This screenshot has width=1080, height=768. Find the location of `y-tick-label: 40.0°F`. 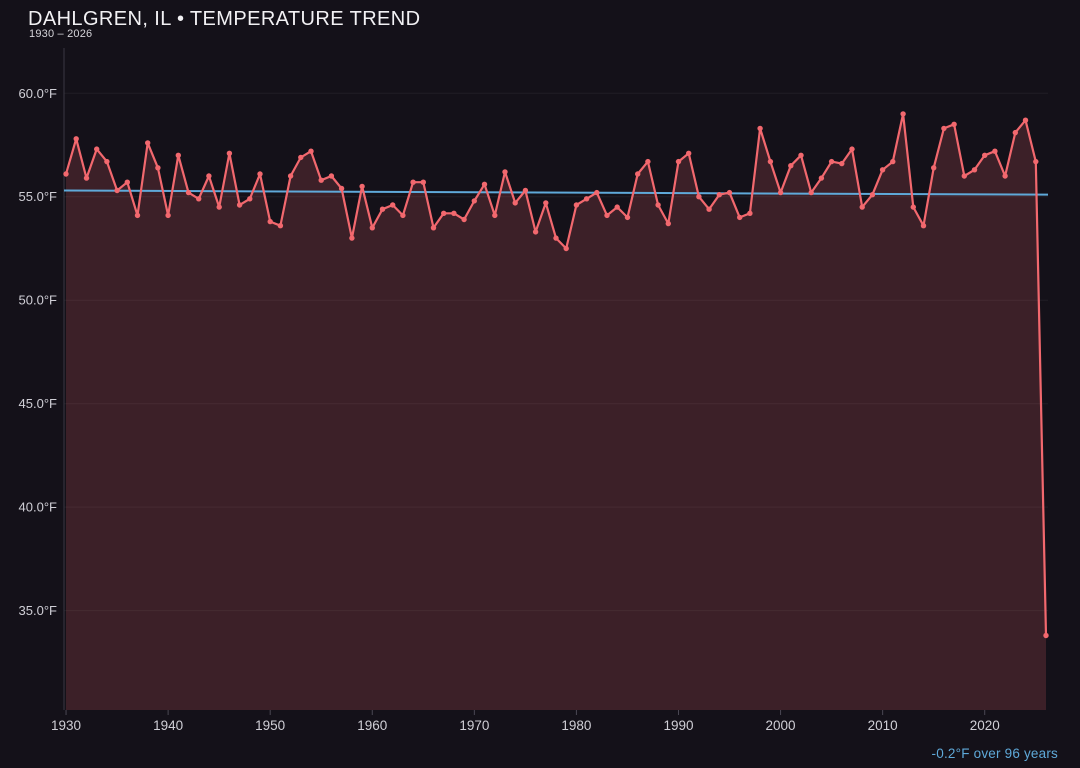

y-tick-label: 40.0°F is located at coordinates (38, 507).